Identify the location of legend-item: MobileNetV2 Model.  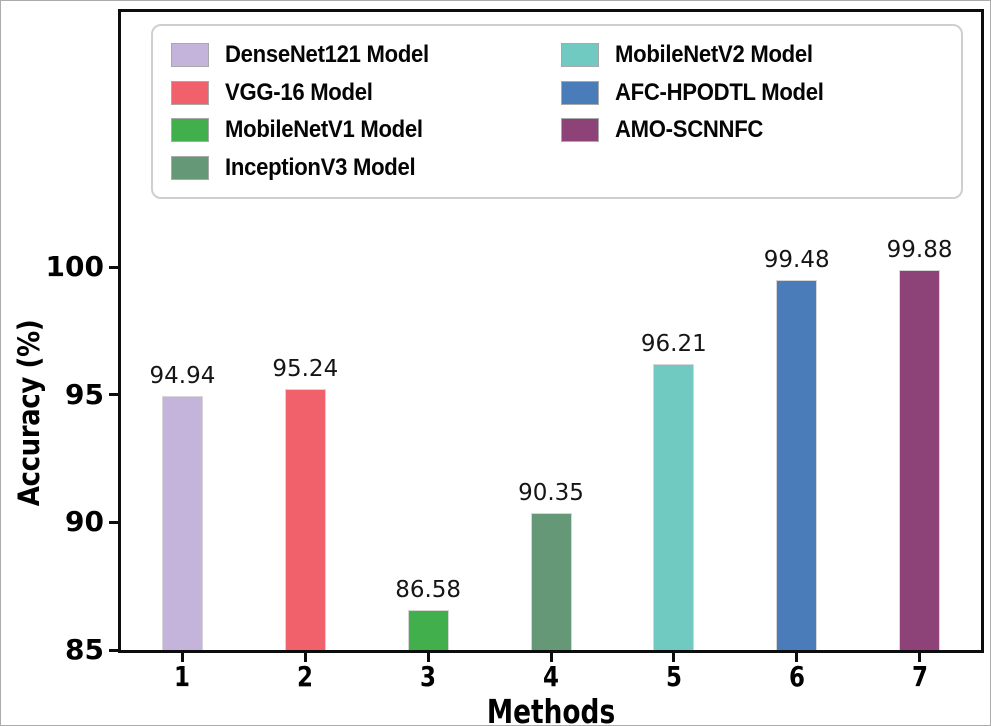
(752, 55).